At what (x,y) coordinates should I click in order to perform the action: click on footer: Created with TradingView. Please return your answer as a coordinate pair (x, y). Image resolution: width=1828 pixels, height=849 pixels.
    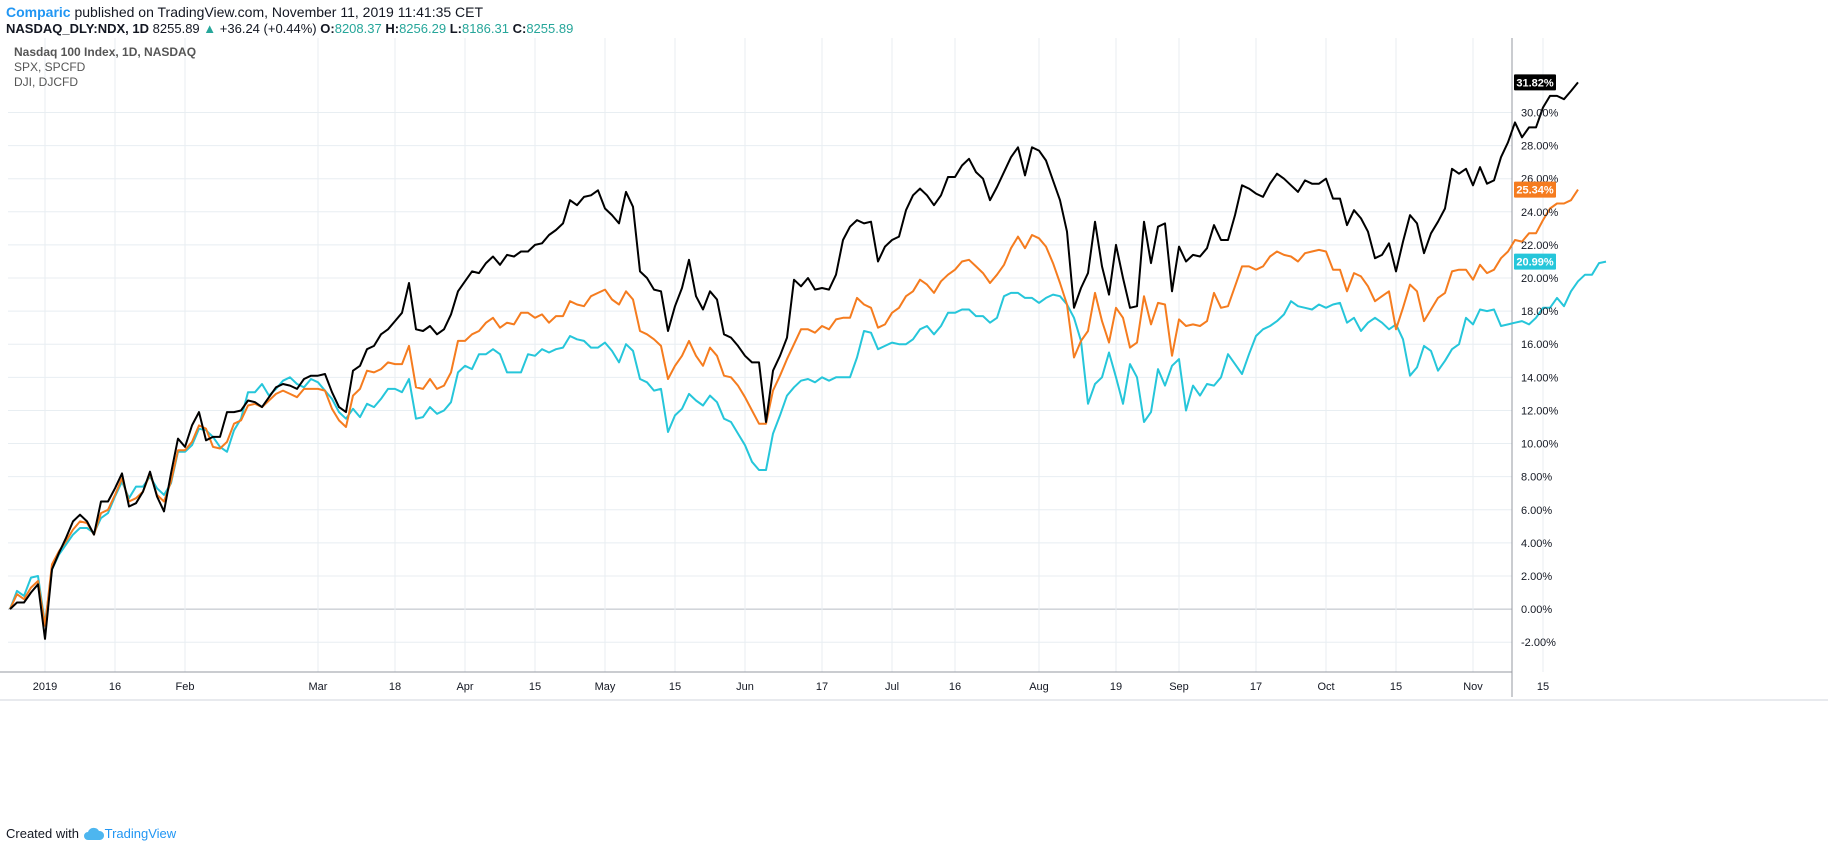
    Looking at the image, I should click on (91, 835).